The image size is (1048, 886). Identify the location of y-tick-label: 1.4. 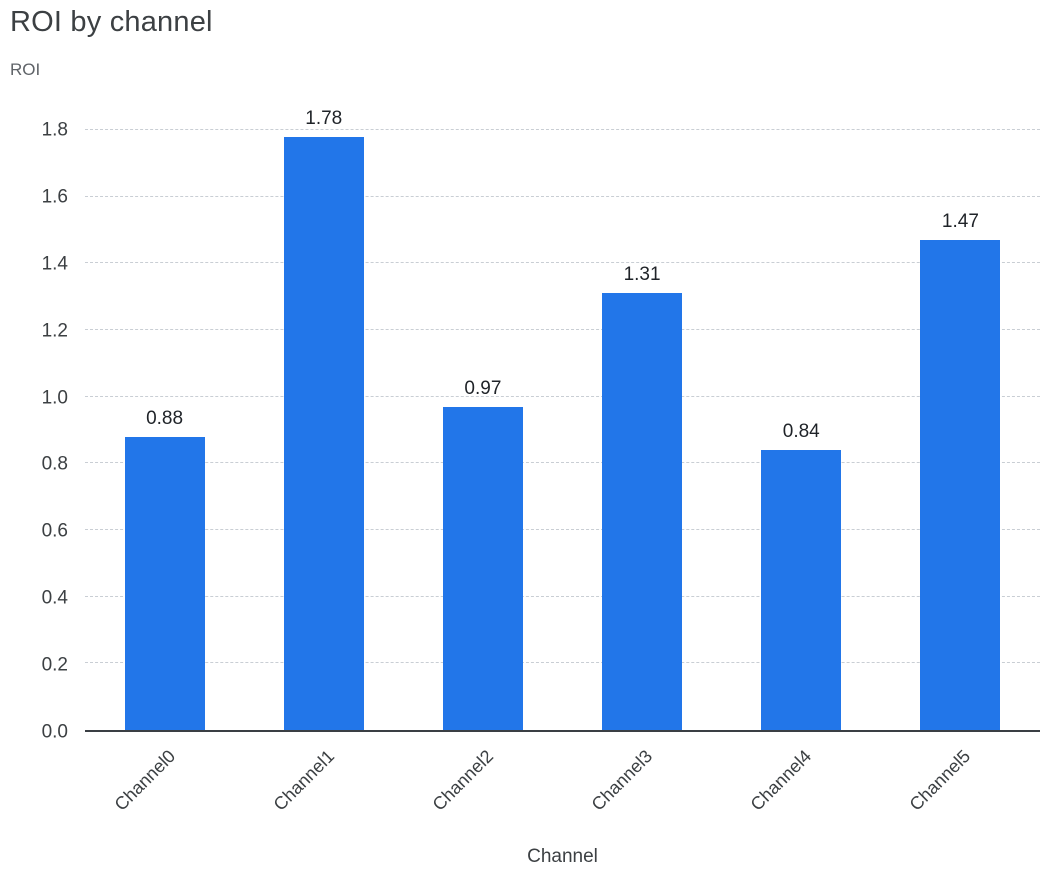
(54, 264).